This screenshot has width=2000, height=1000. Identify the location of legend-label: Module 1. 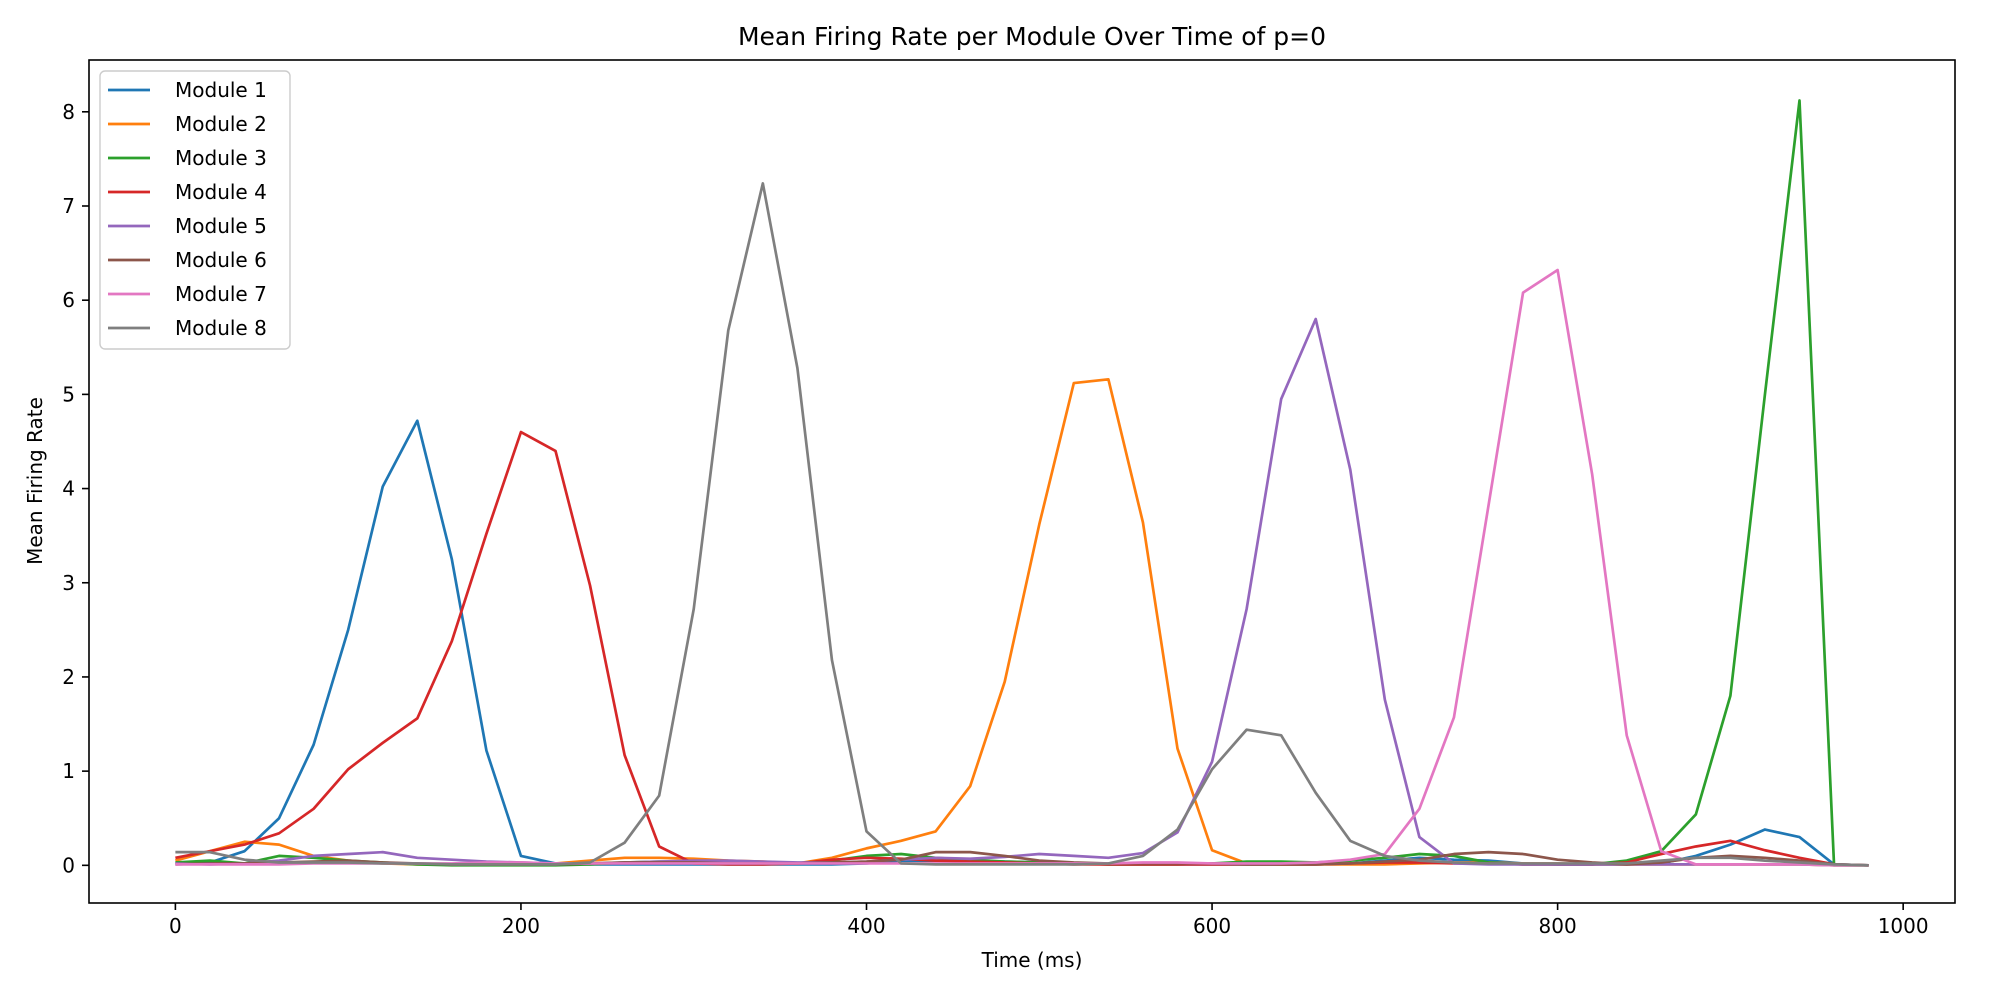
(221, 90).